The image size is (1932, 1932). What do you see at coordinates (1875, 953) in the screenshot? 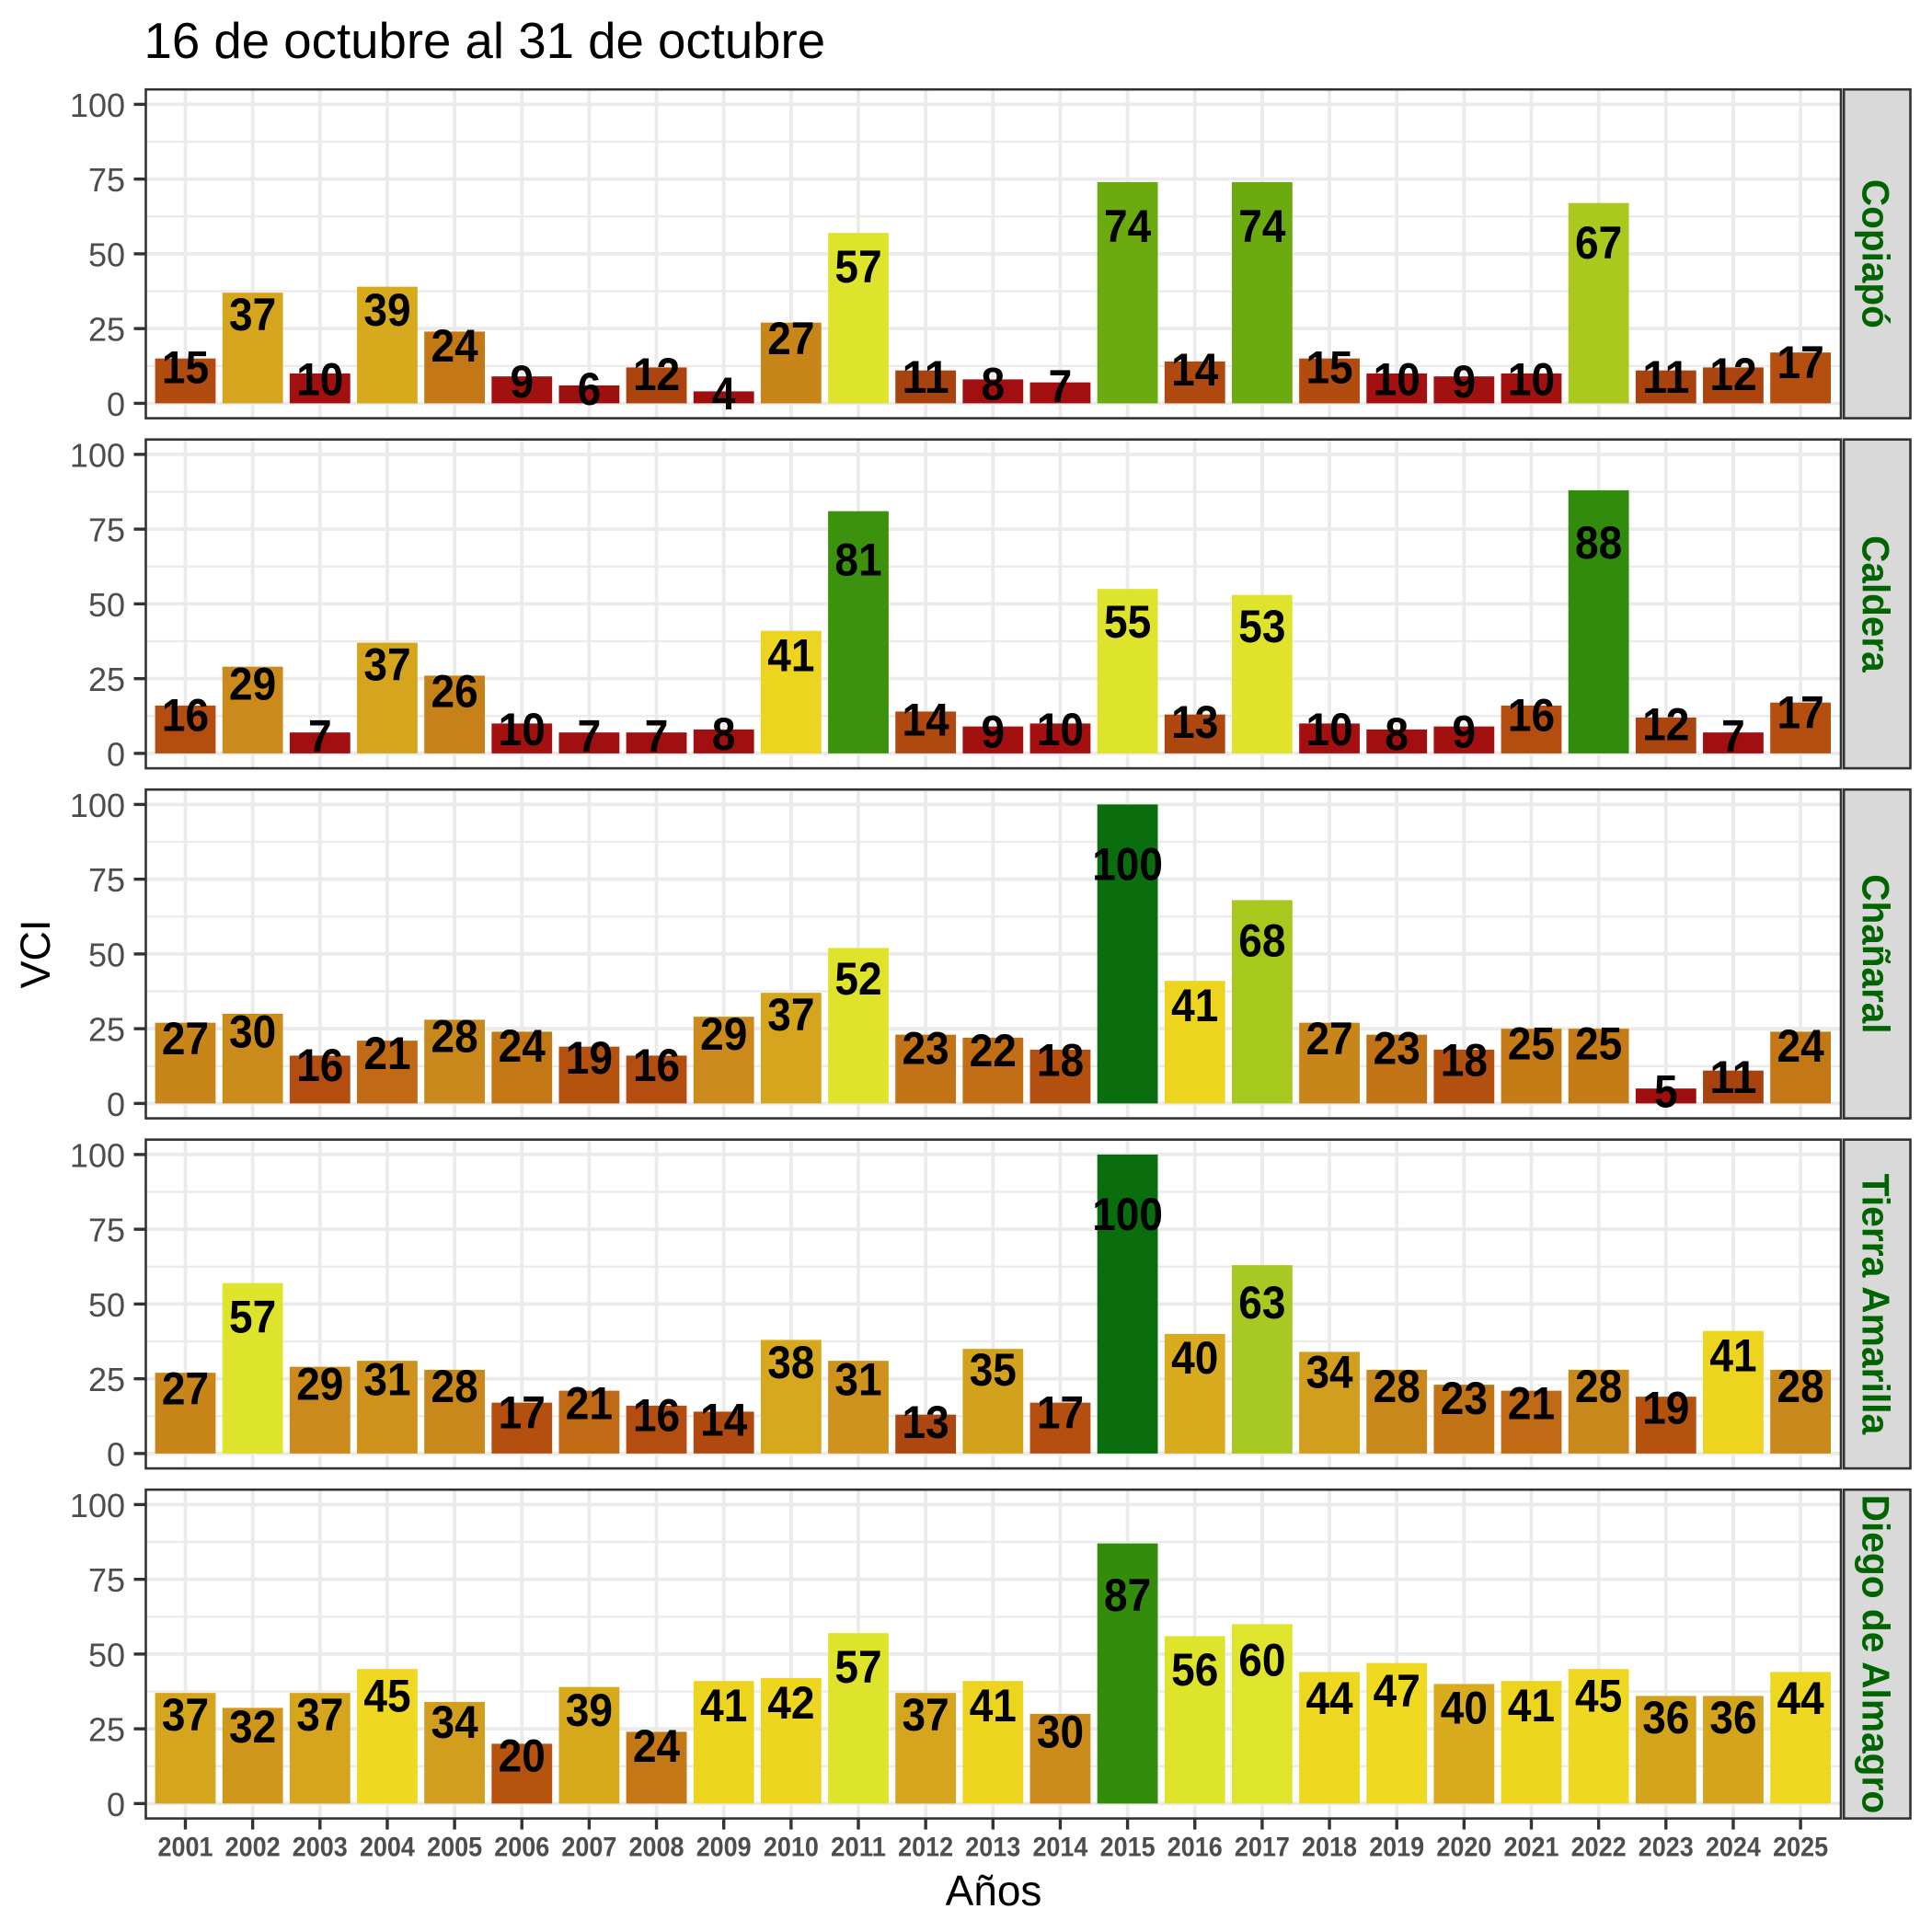
I see `svg-text: Chañaral` at bounding box center [1875, 953].